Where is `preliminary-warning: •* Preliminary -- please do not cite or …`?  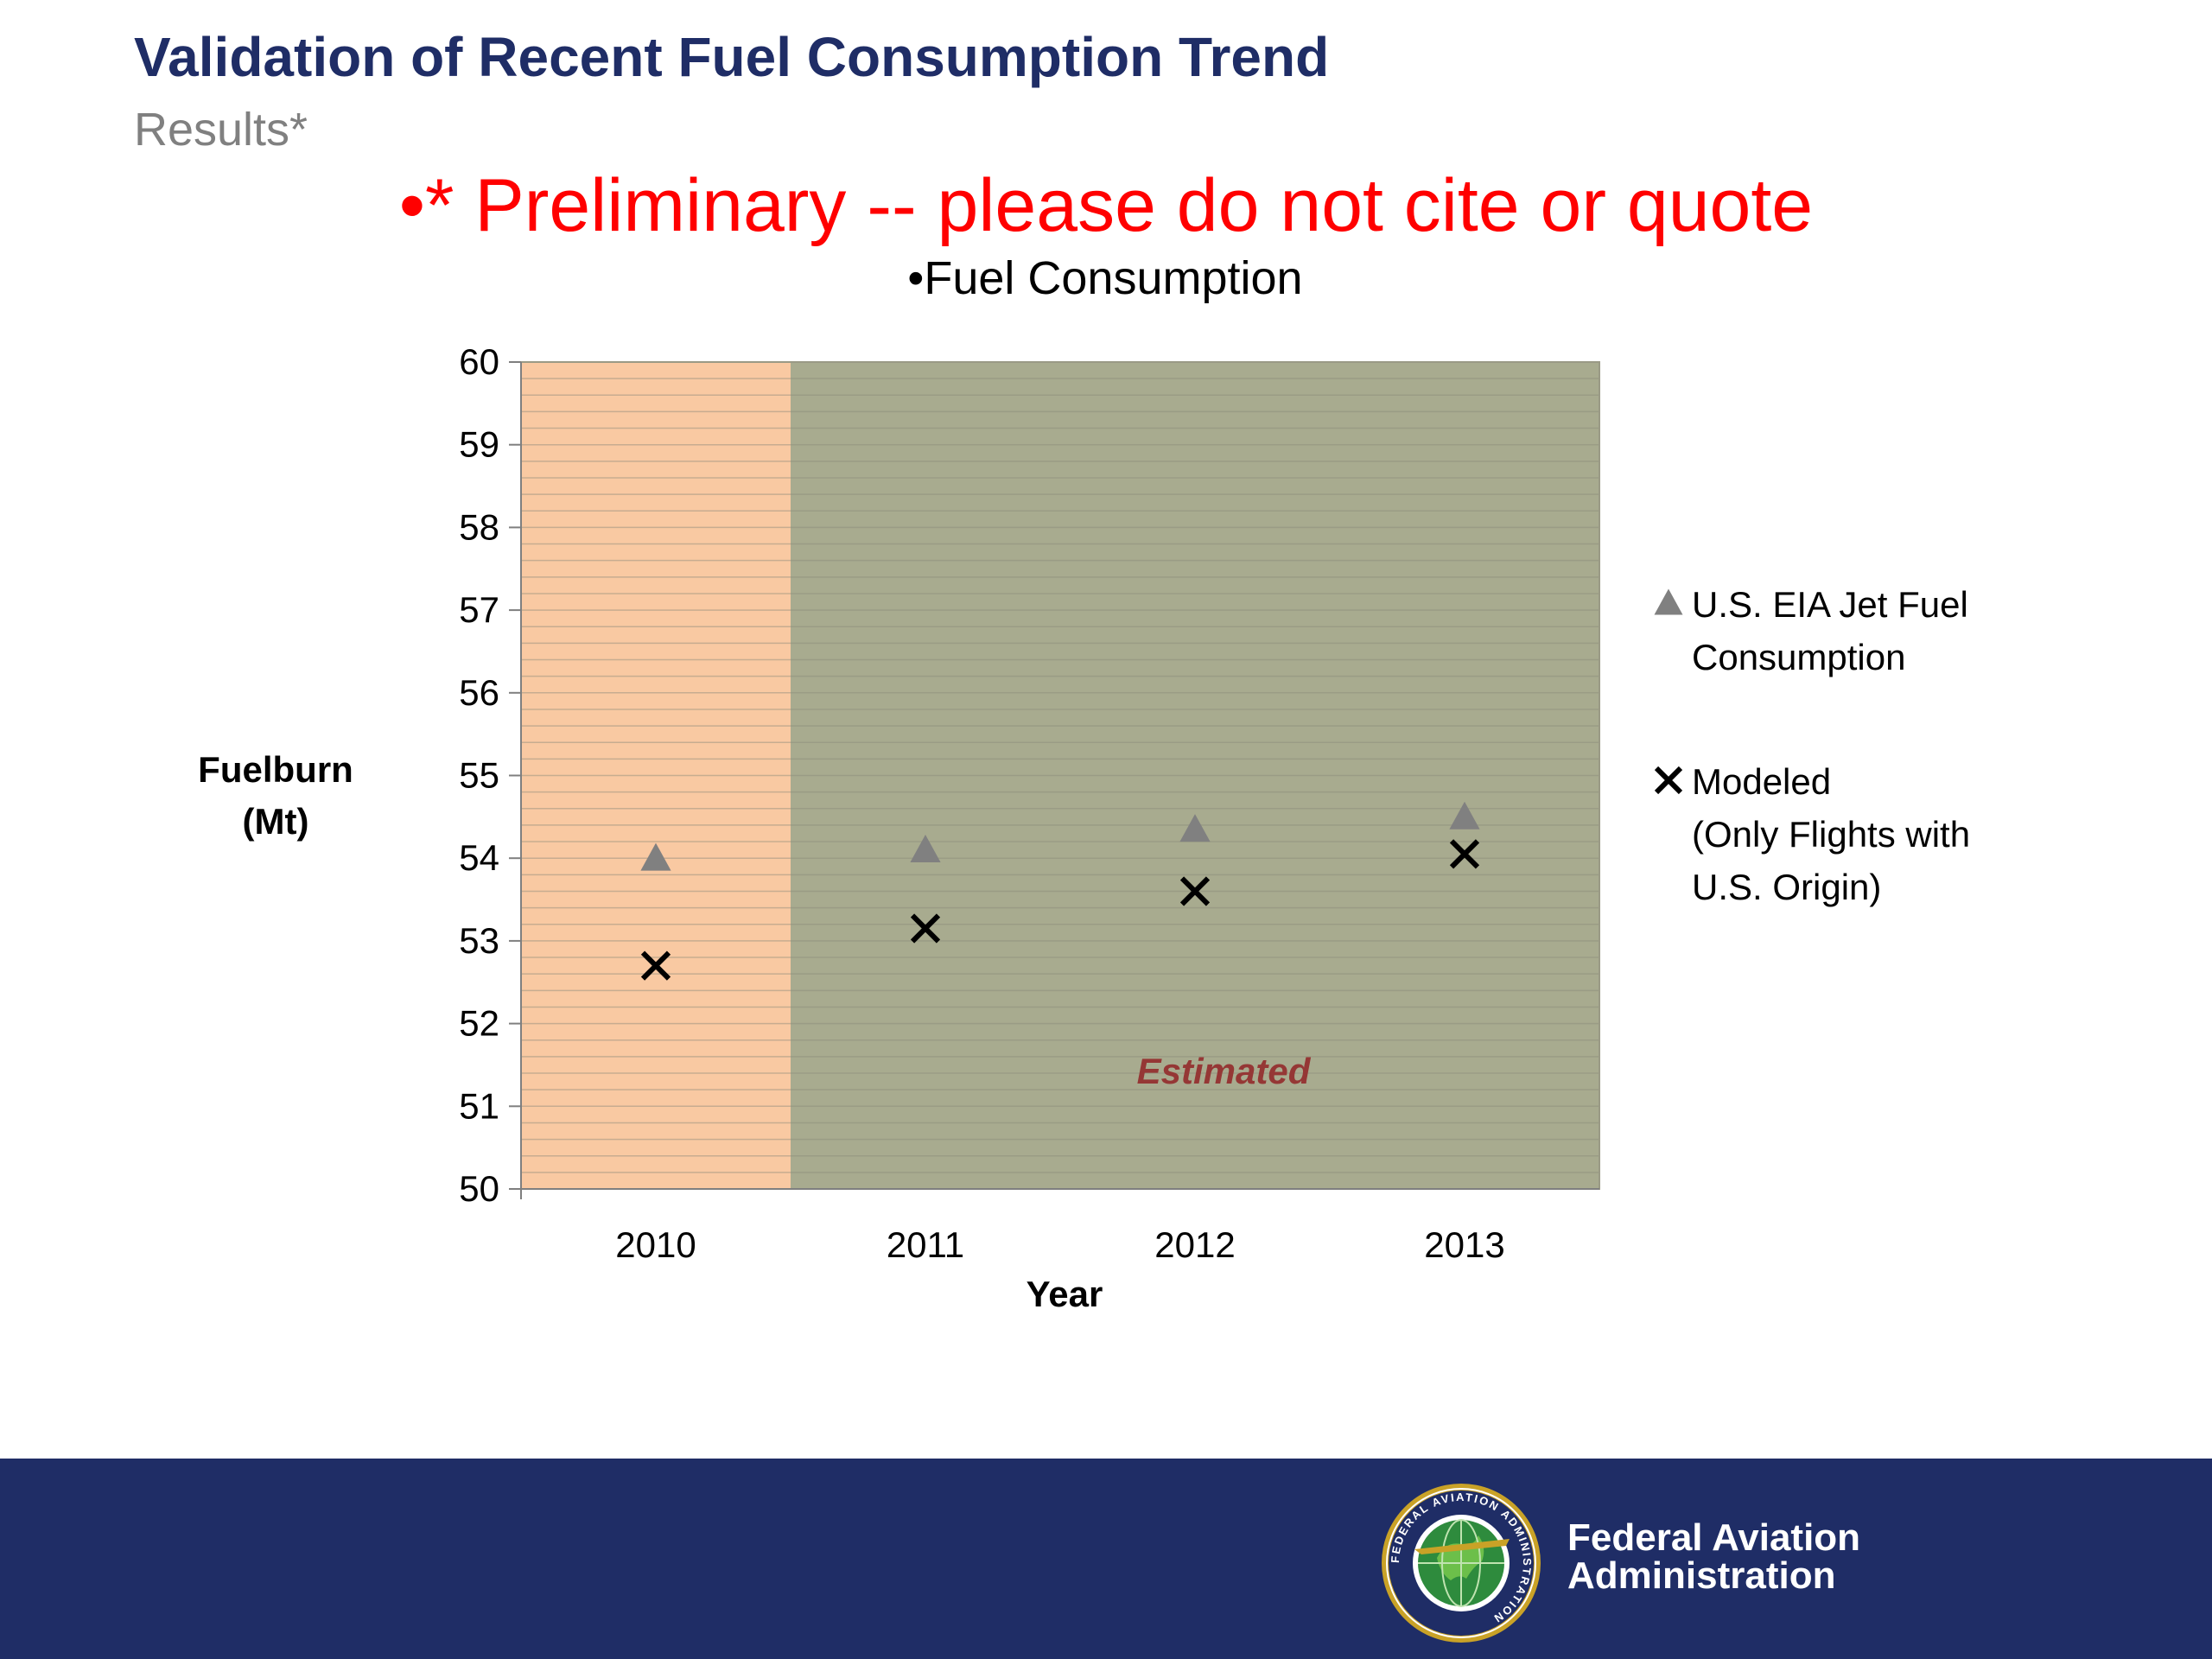 preliminary-warning: •* Preliminary -- please do not cite or … is located at coordinates (1106, 205).